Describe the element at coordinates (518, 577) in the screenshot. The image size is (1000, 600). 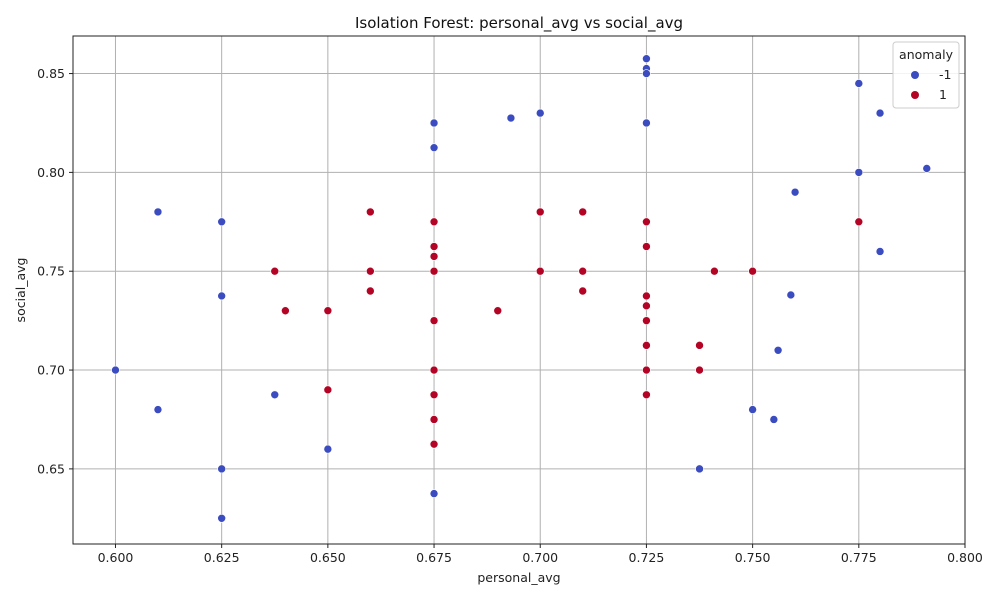
I see `x-axis-label: personal_avg` at that location.